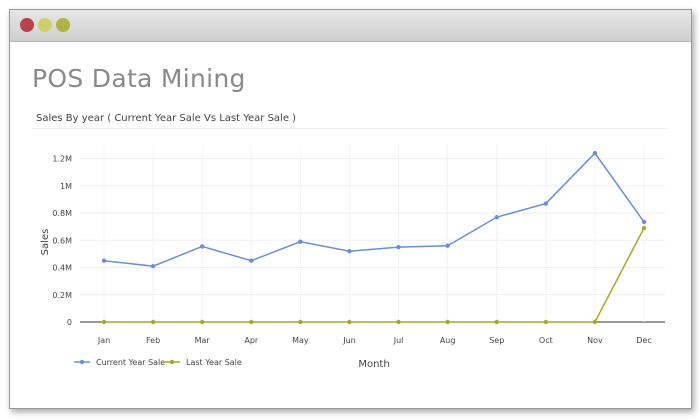  I want to click on x-tick-label: Feb, so click(153, 340).